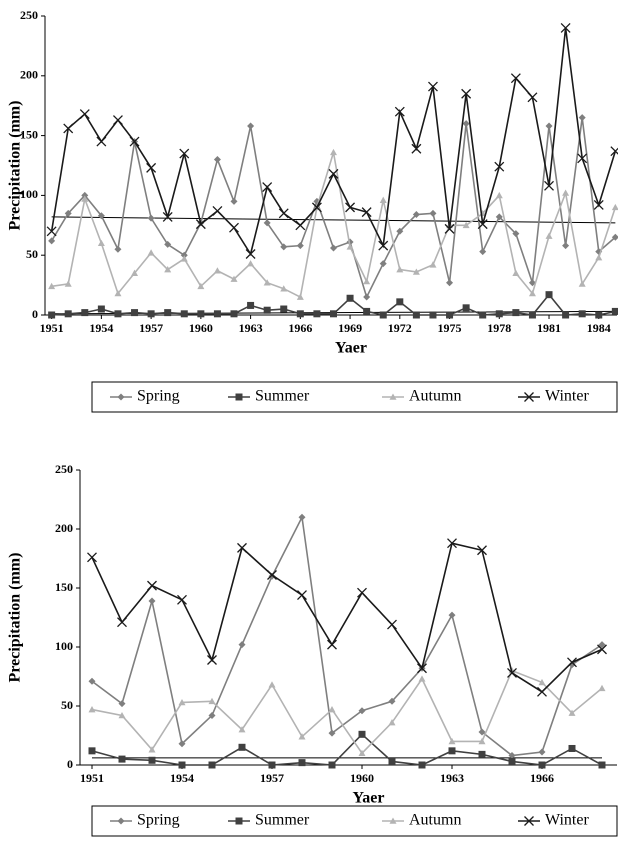 Image resolution: width=618 pixels, height=865 pixels. What do you see at coordinates (333, 220) in the screenshot?
I see `trendline` at bounding box center [333, 220].